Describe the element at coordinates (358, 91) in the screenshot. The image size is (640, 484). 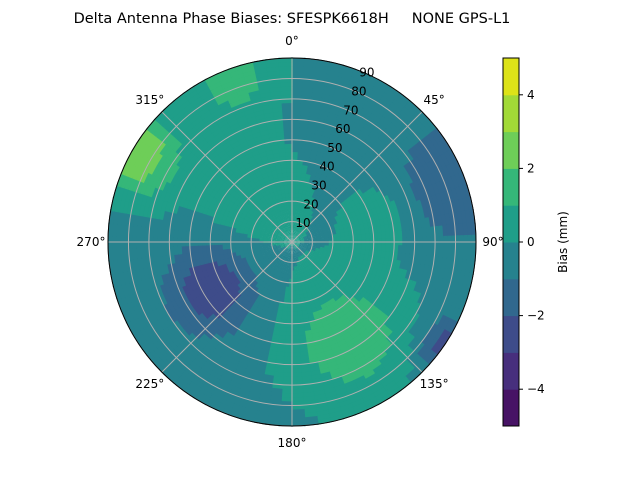
I see `radial-tick-label: 80` at that location.